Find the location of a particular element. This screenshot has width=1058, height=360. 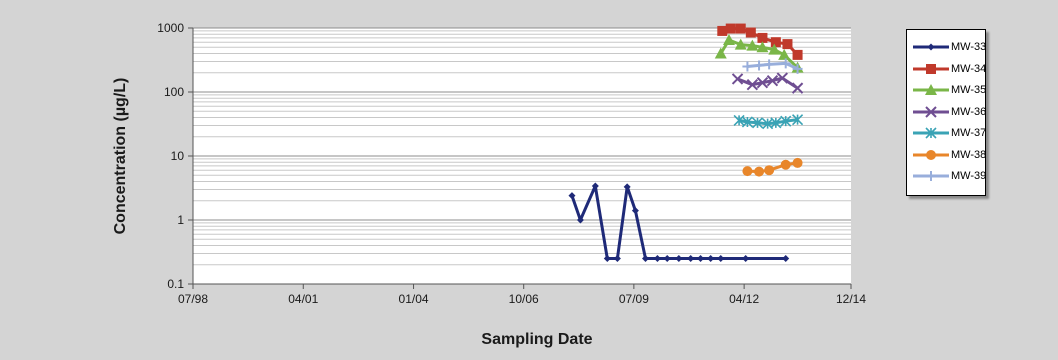

y-tick-label: 100 is located at coordinates (174, 92).